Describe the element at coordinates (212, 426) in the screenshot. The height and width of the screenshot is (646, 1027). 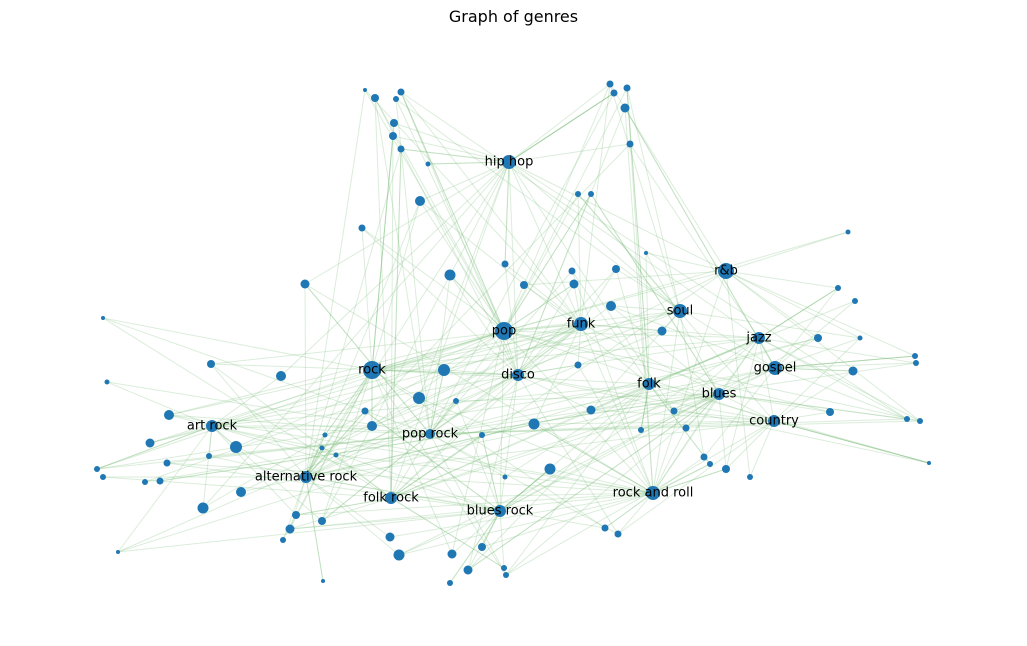
I see `node-art-rock` at that location.